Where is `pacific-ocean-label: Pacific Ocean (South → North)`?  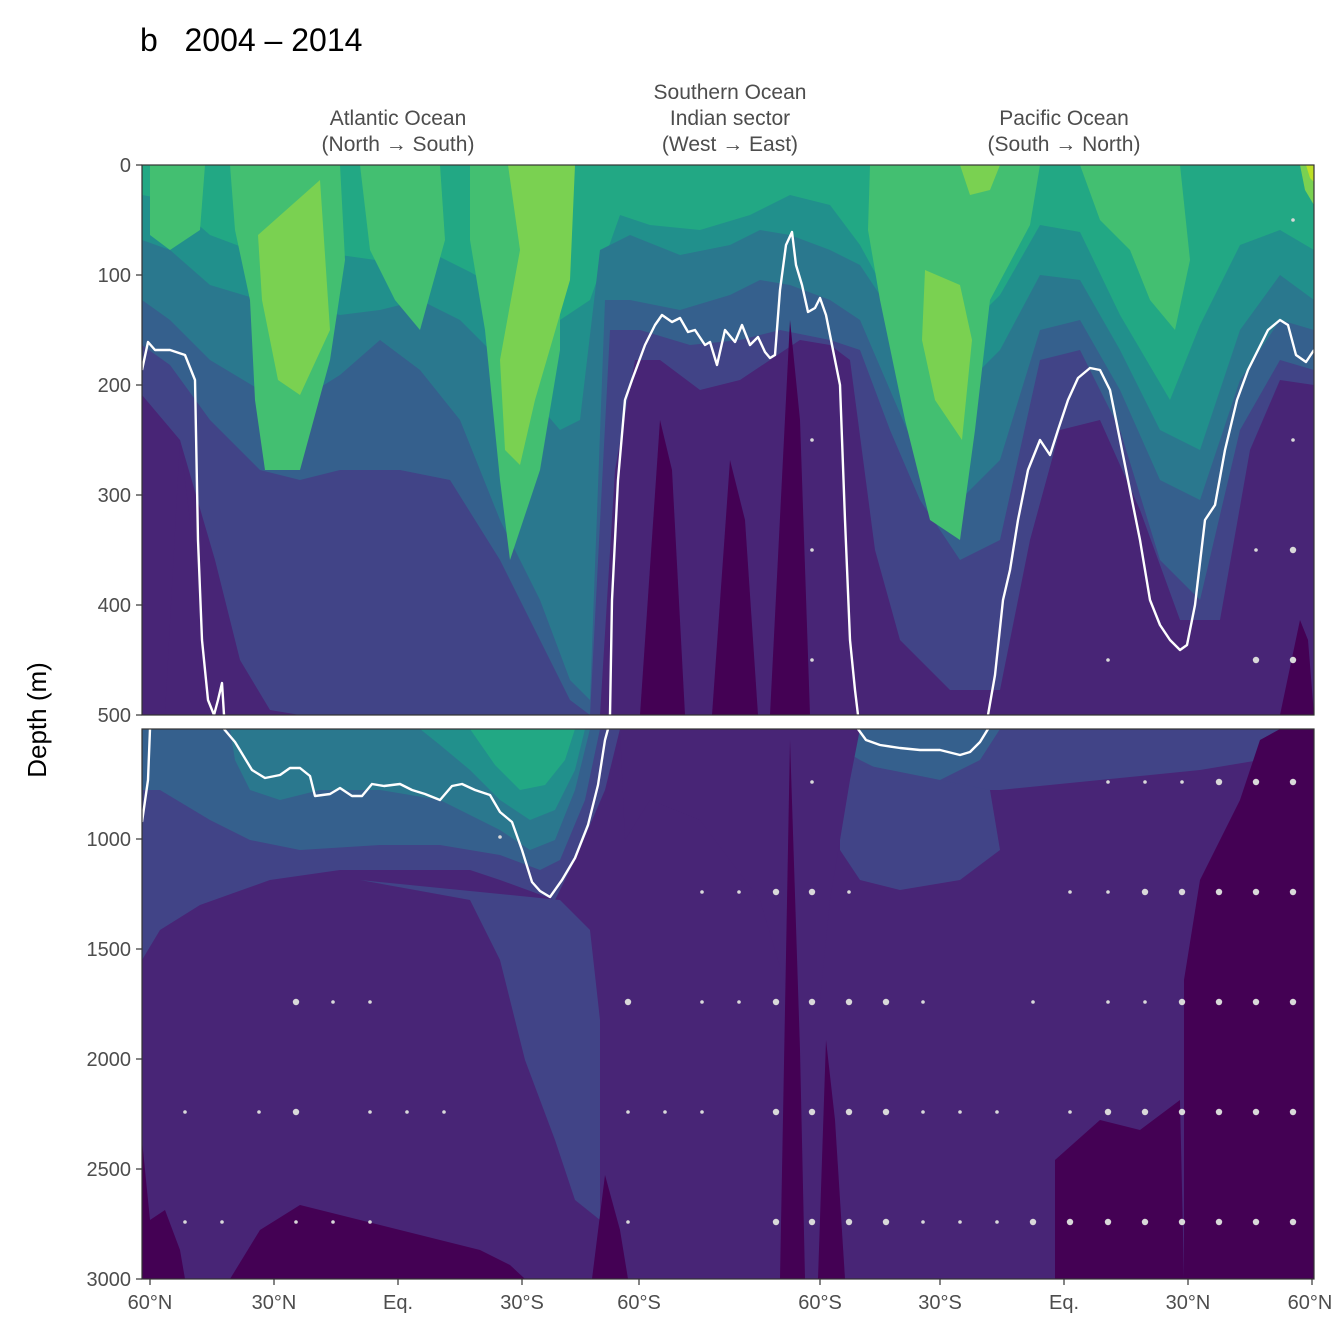 pacific-ocean-label: Pacific Ocean (South → North) is located at coordinates (1064, 132).